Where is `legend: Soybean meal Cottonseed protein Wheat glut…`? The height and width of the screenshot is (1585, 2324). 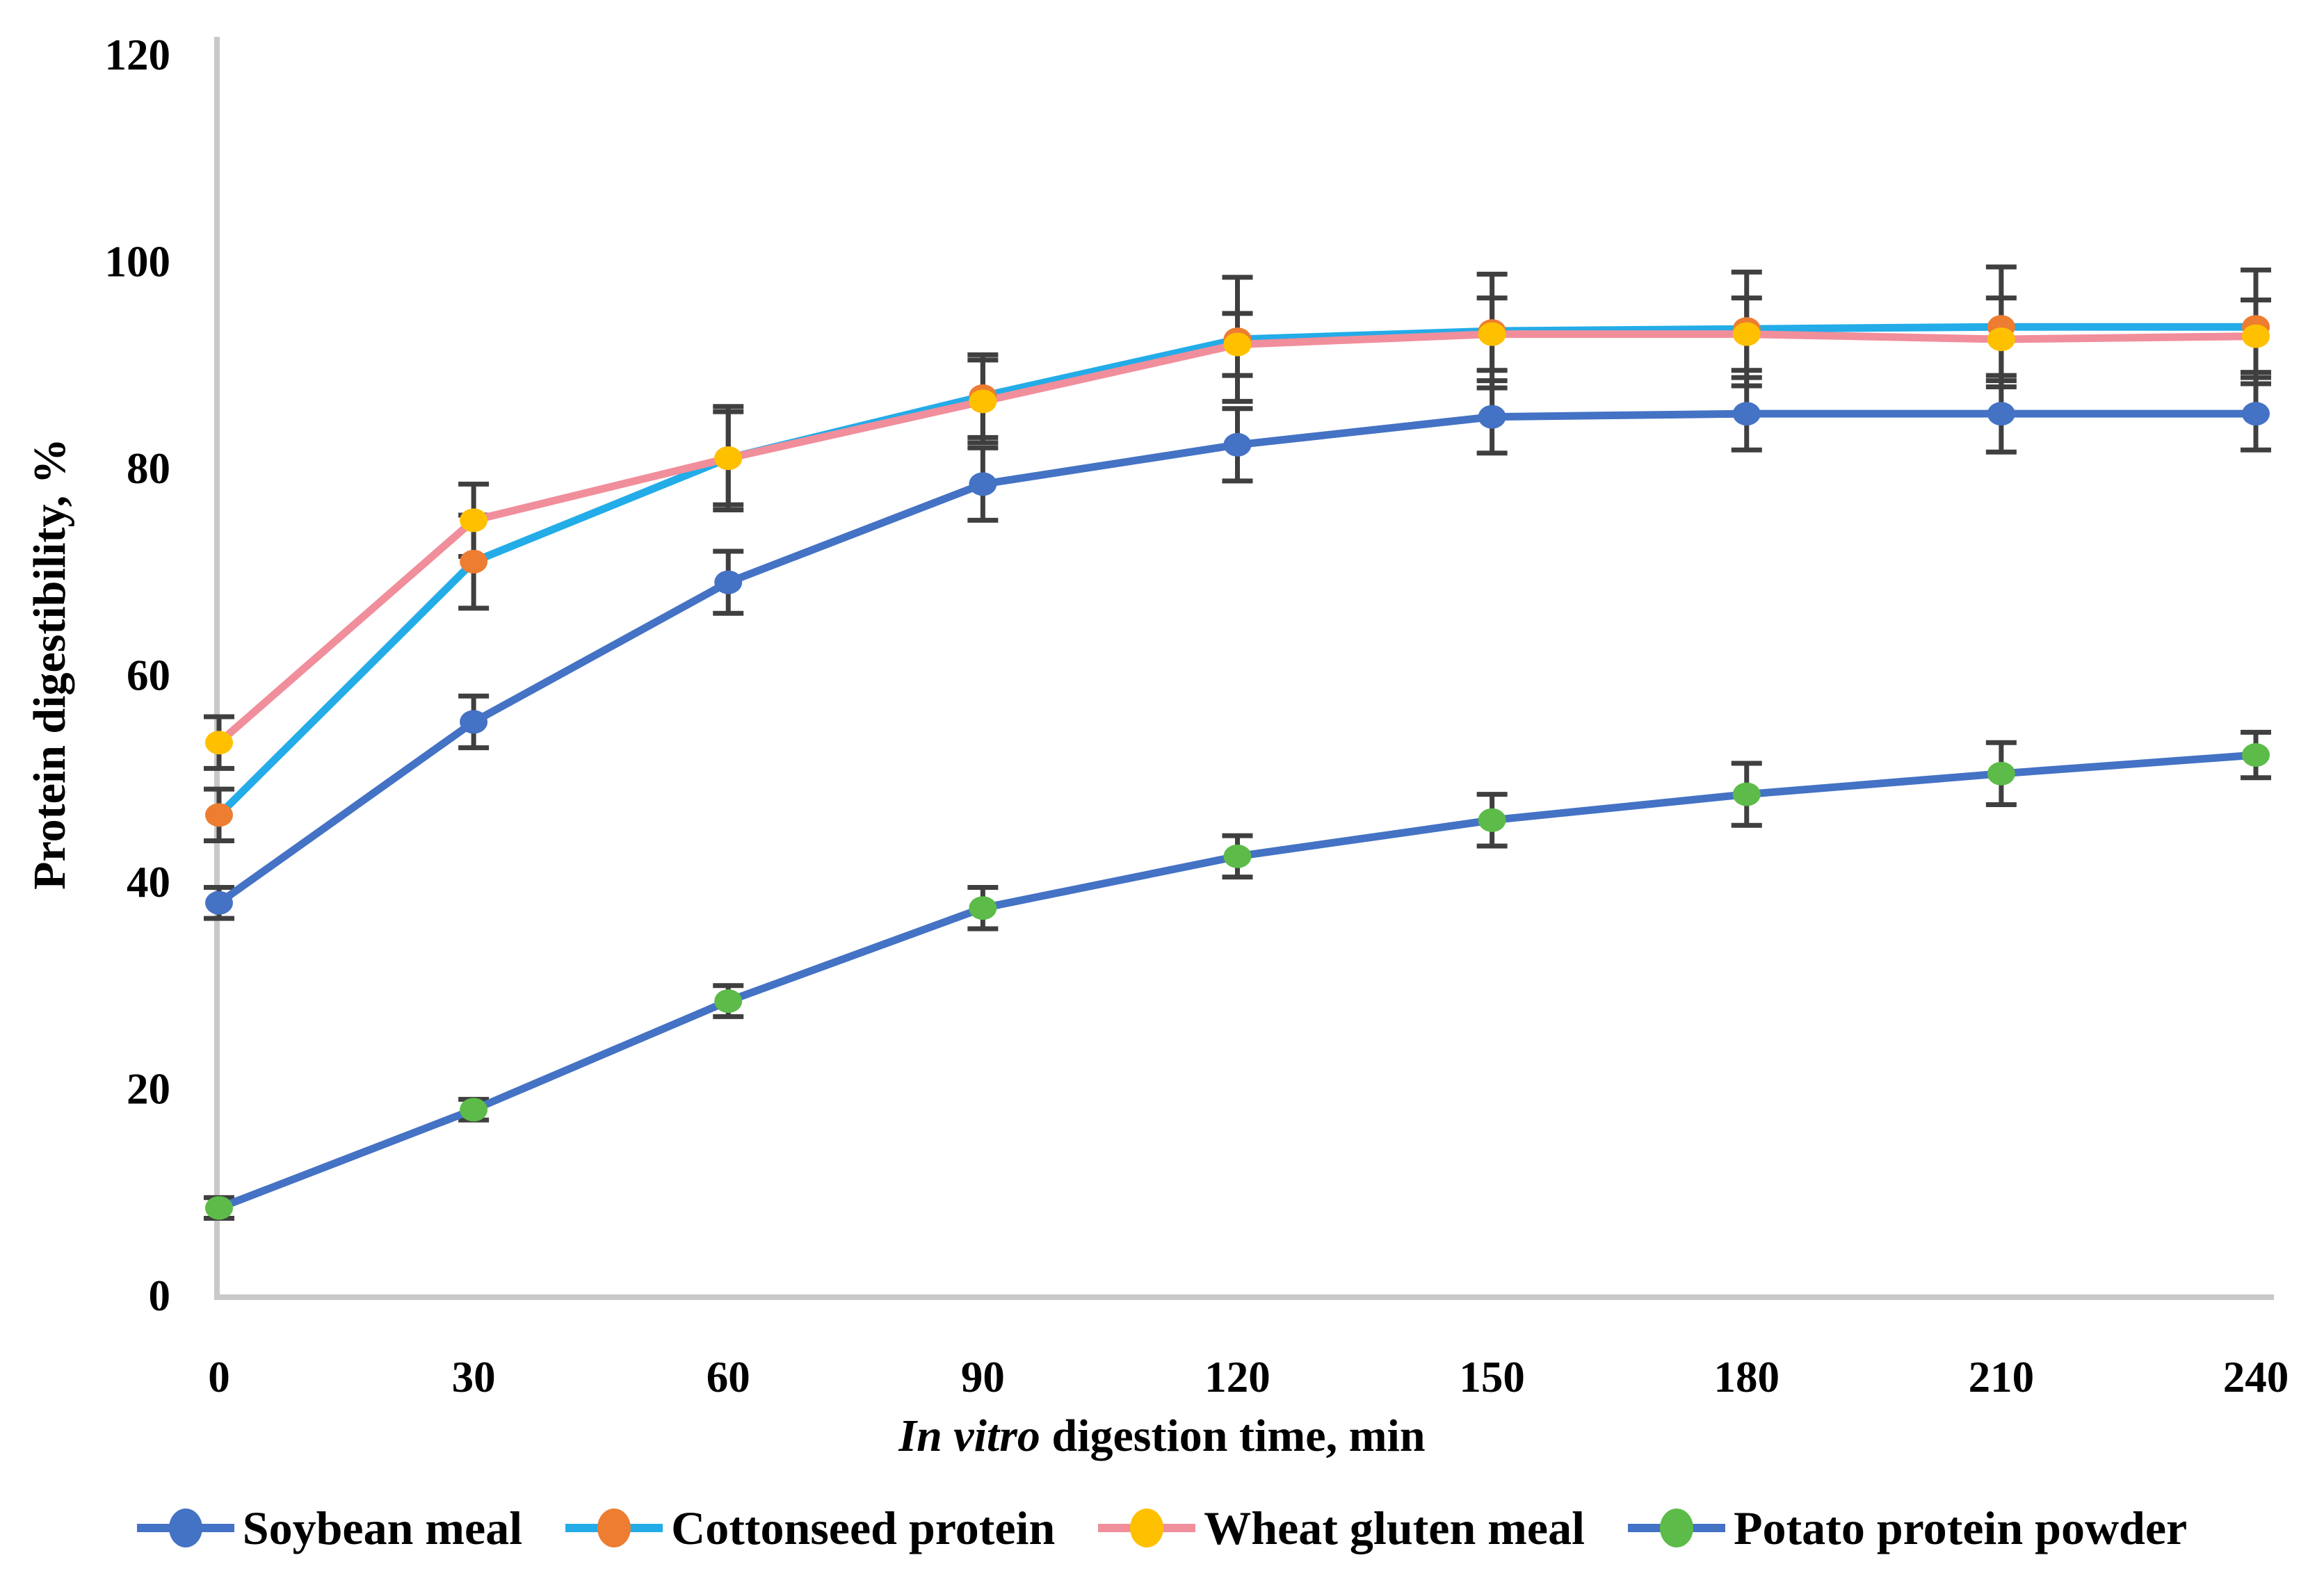 legend: Soybean meal Cottonseed protein Wheat glut… is located at coordinates (1162, 1528).